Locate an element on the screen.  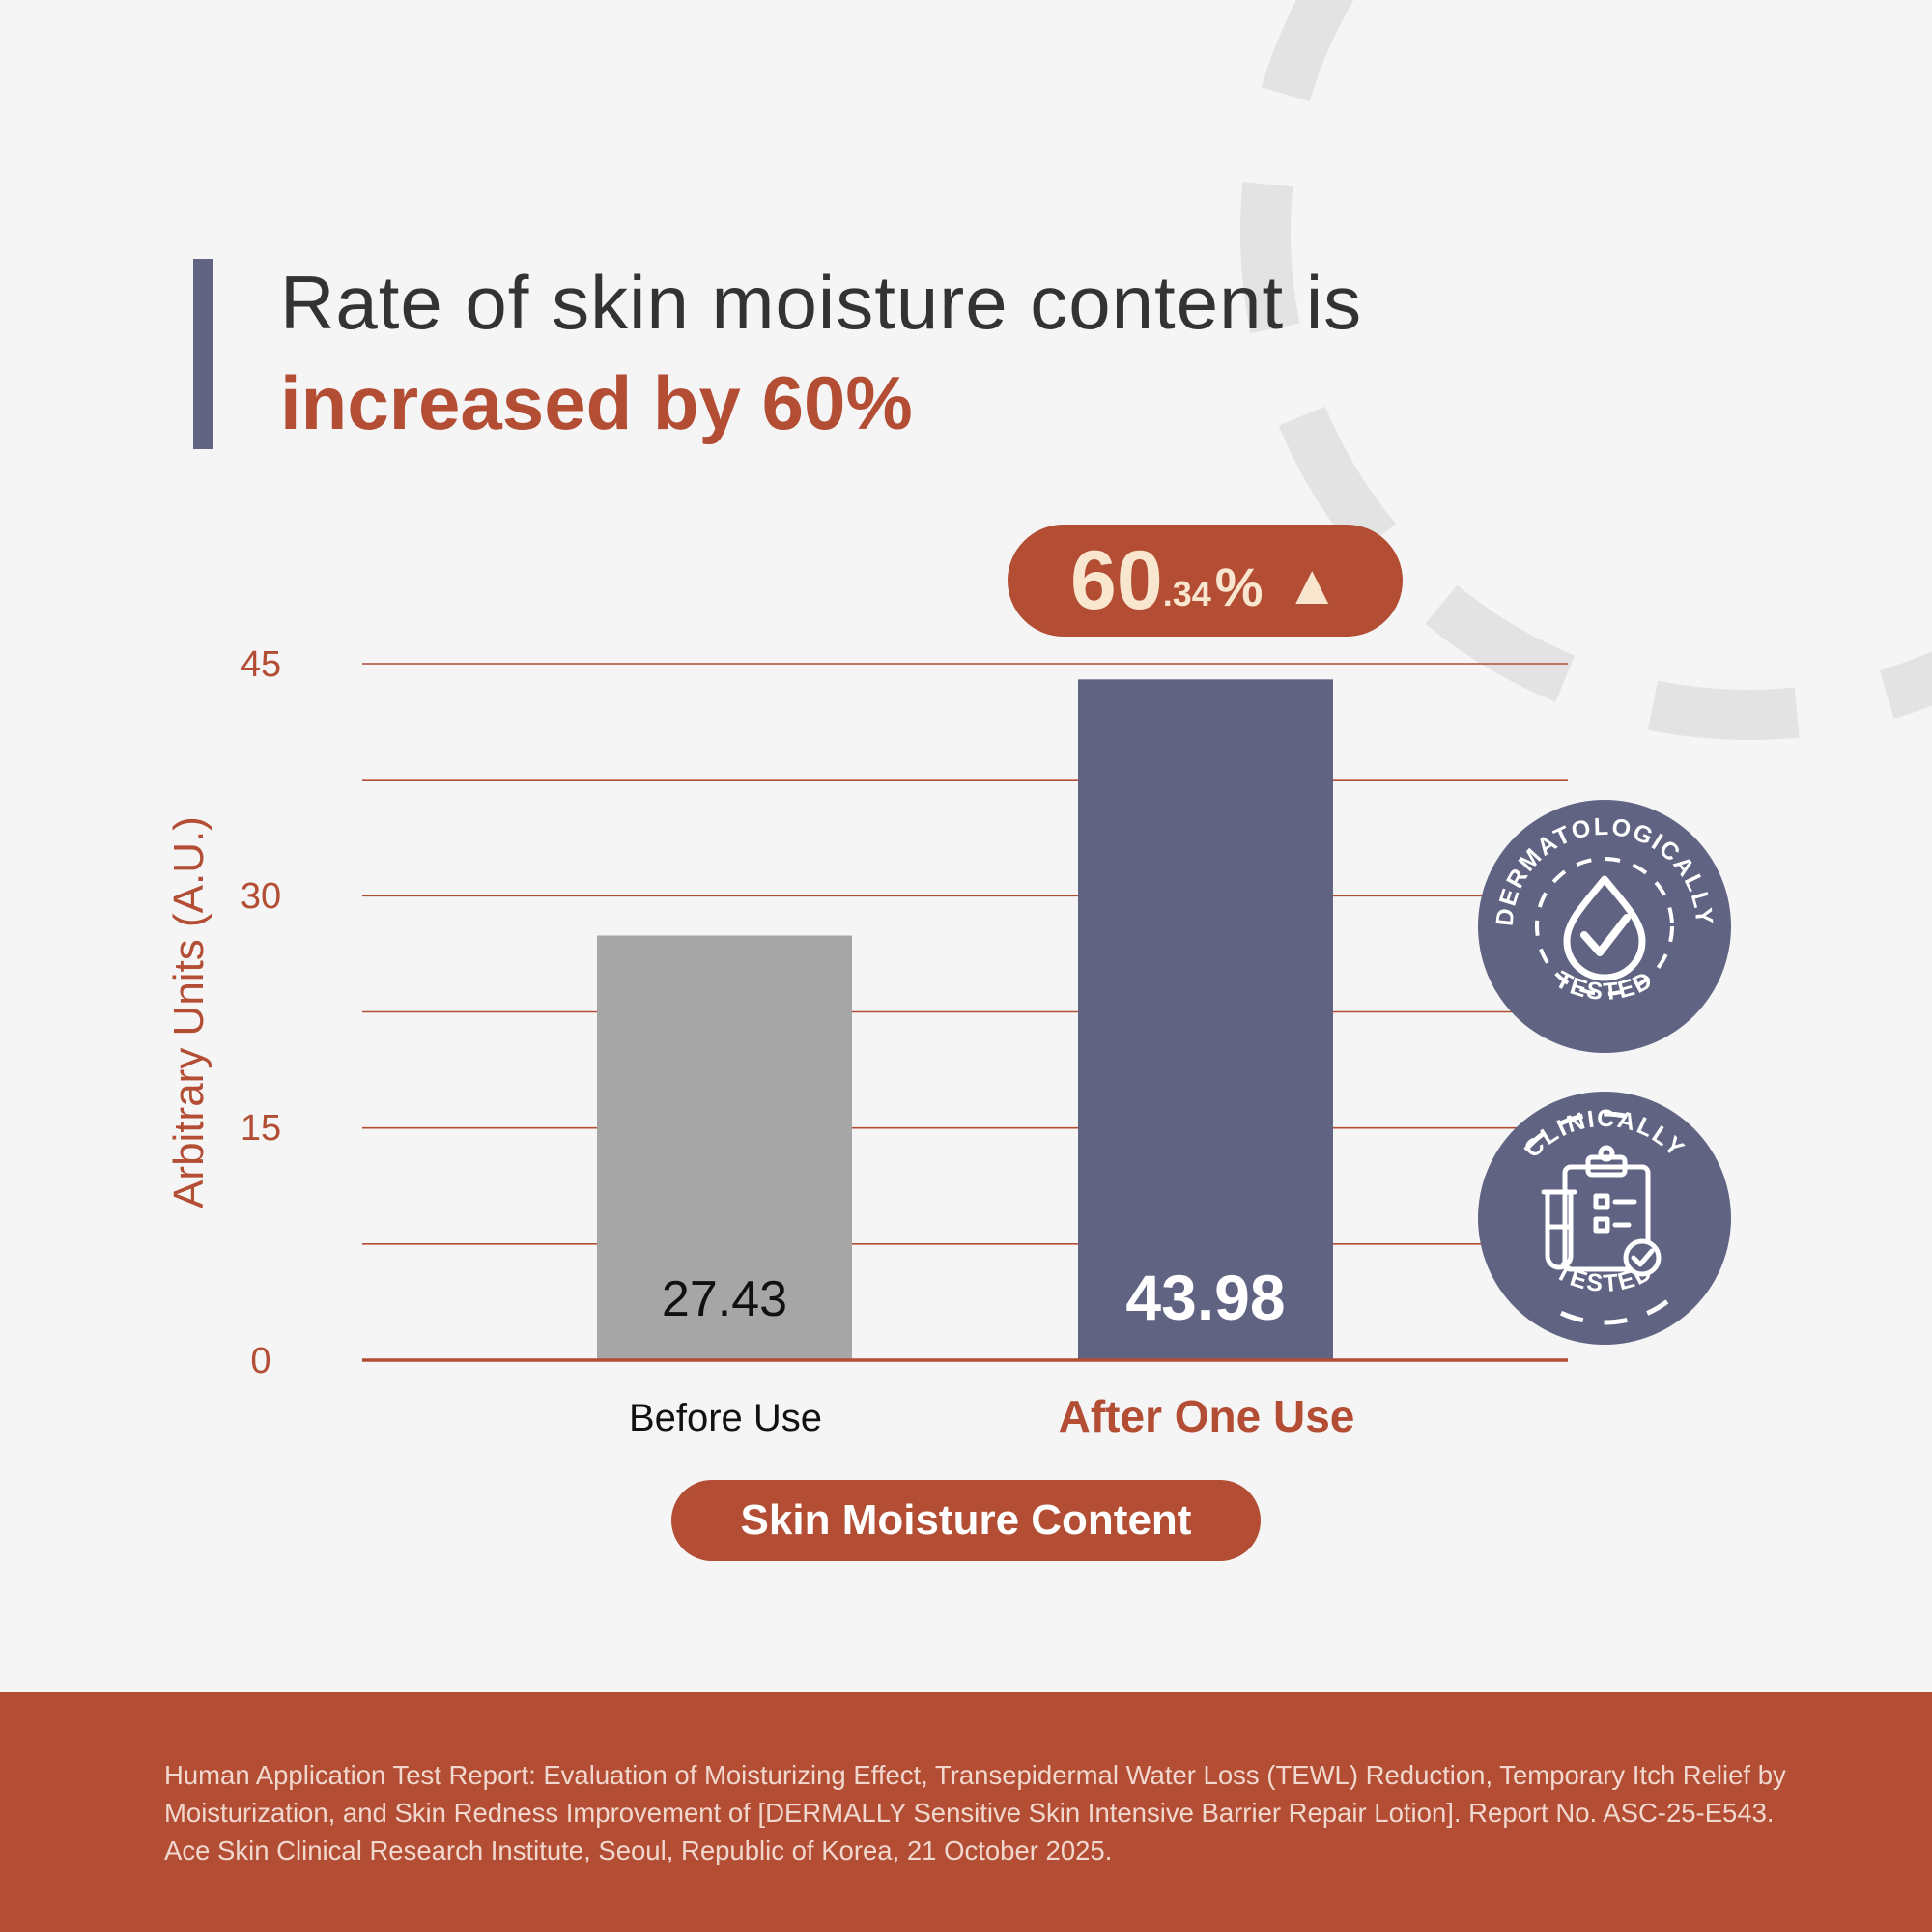
y-tick-label: 15 is located at coordinates (261, 1128).